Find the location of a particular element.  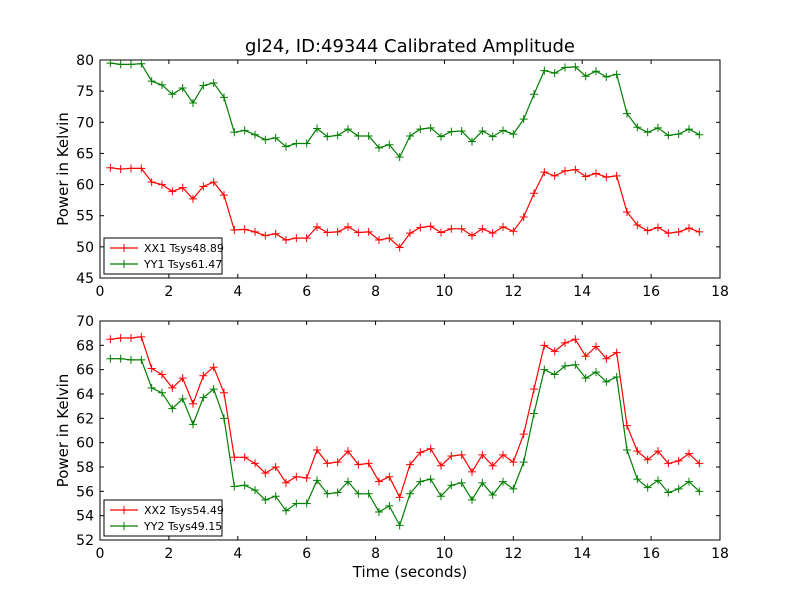

y-tick-label: 65 is located at coordinates (85, 154).